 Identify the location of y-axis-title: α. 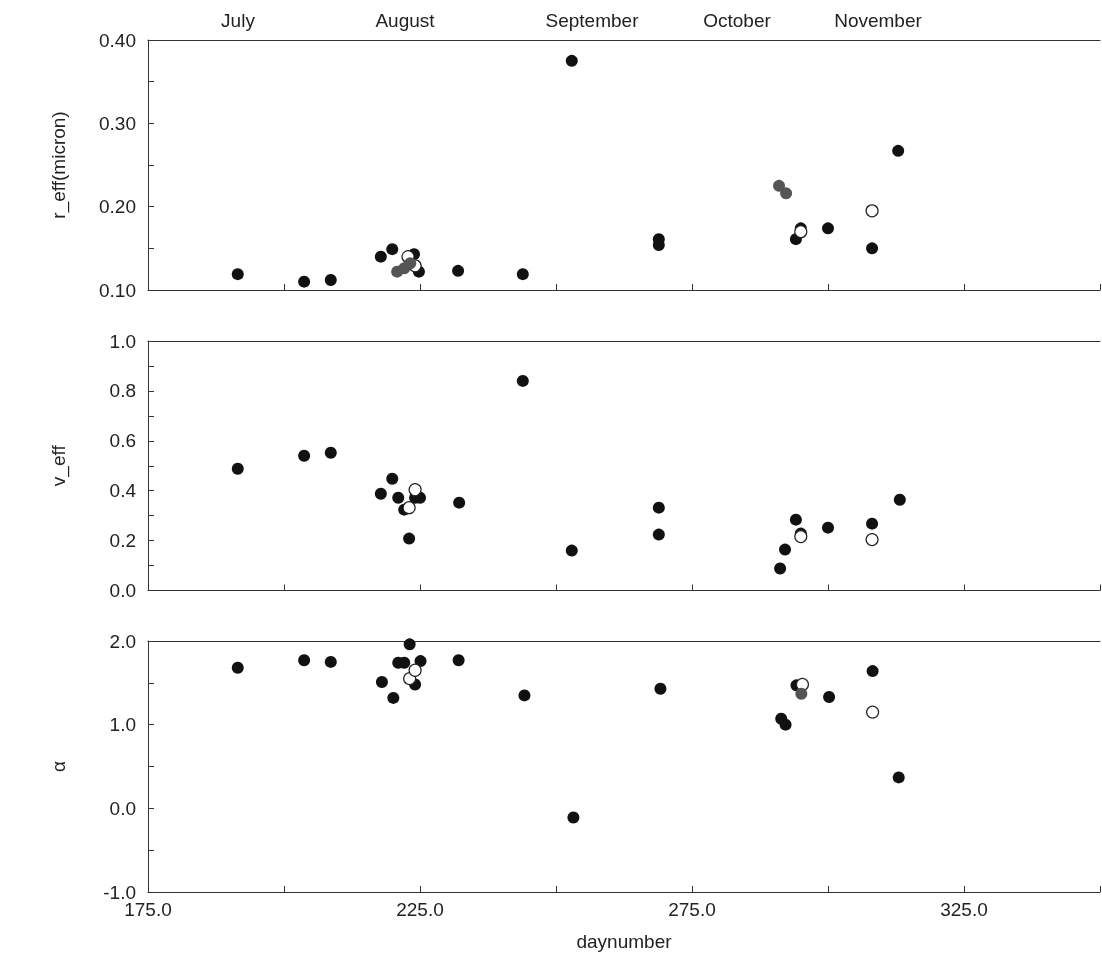
(58, 766).